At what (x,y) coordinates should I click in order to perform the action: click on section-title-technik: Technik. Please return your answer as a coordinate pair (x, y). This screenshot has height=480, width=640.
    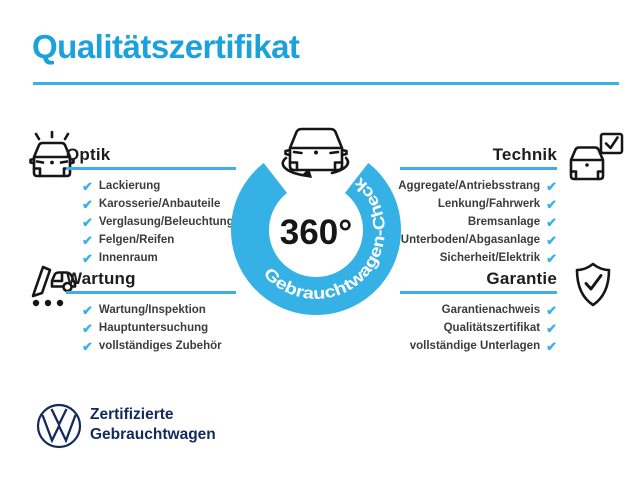
    Looking at the image, I should click on (524, 154).